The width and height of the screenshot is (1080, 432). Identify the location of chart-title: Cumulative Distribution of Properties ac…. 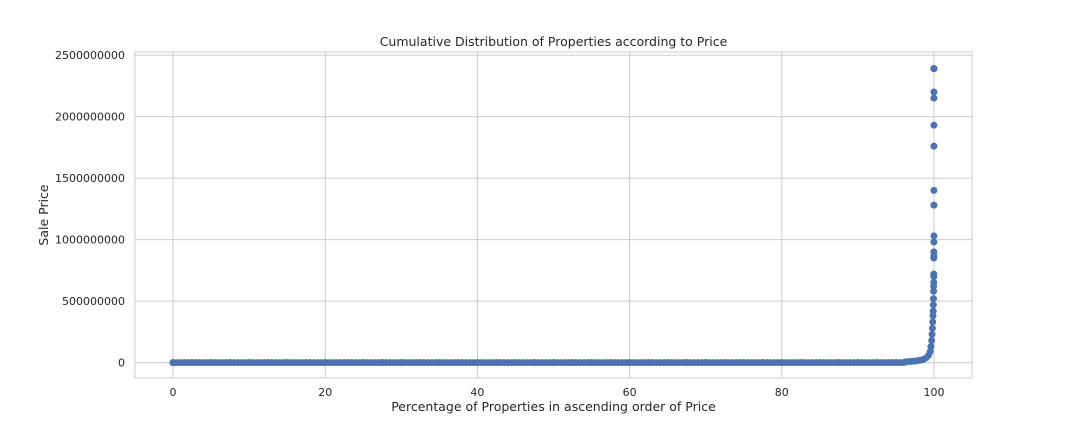
(554, 41).